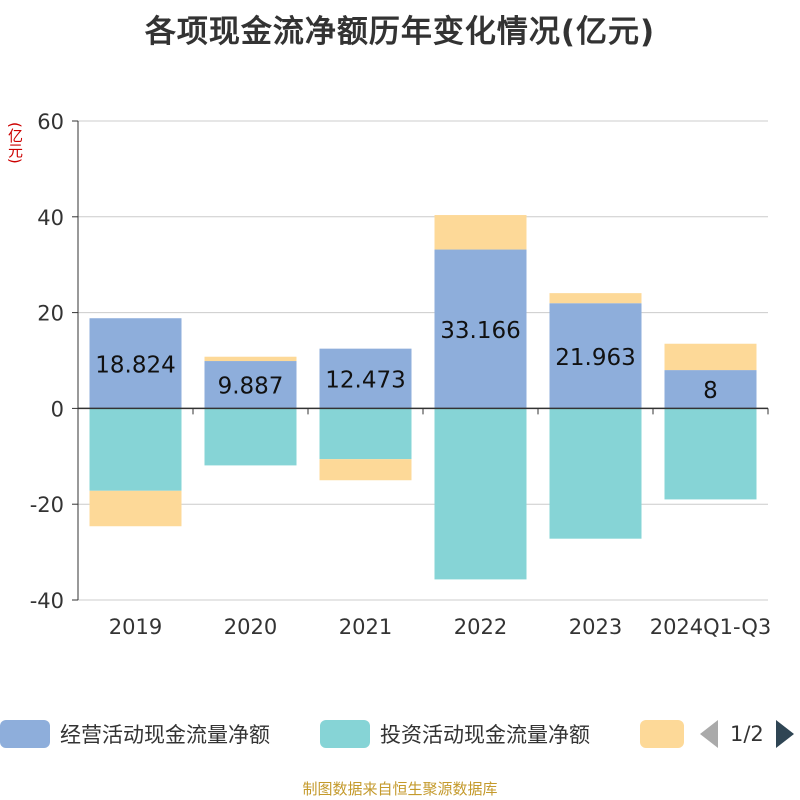 This screenshot has height=800, width=800. What do you see at coordinates (250, 627) in the screenshot?
I see `x-tick-label: 2020` at bounding box center [250, 627].